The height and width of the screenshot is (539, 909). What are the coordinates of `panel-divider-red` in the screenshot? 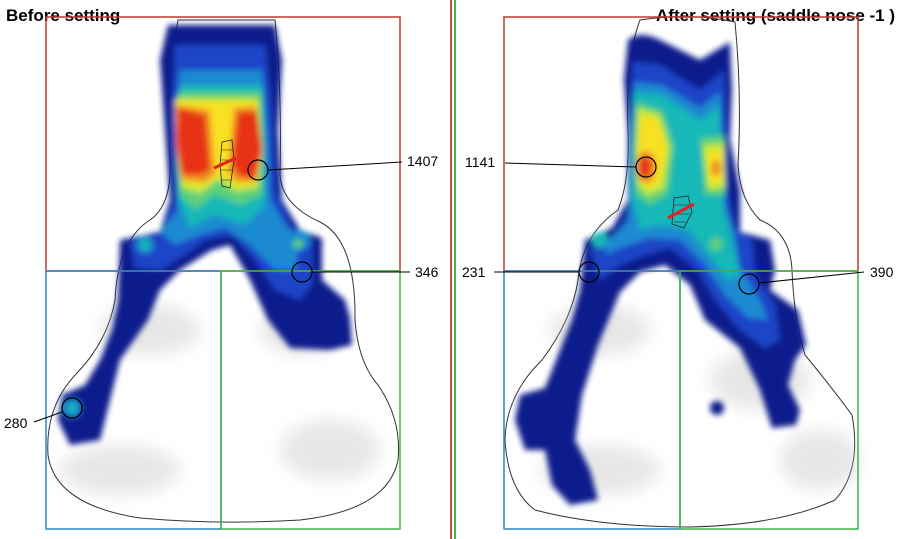 It's located at (451, 269).